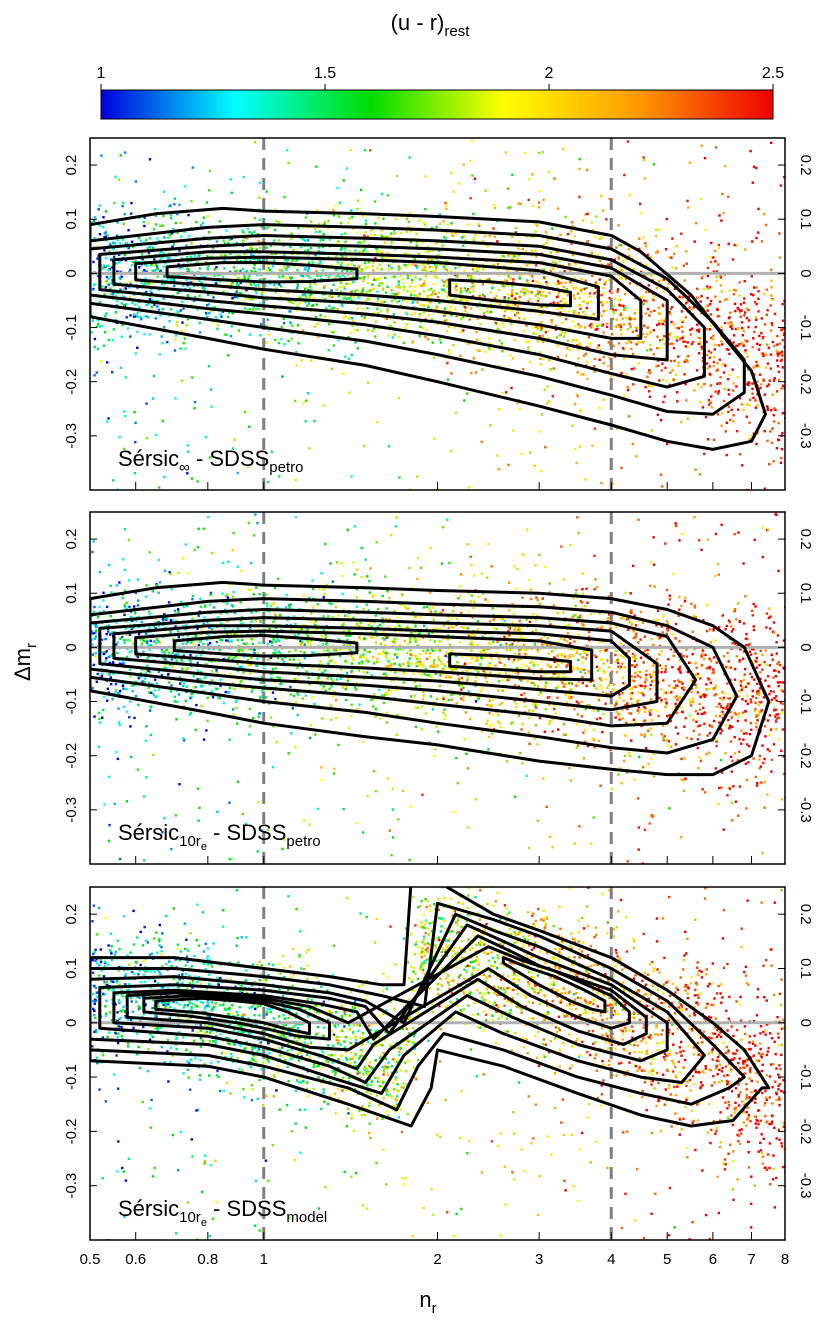  I want to click on panel-label: Sérsic∞ - SDSSpetro, so click(211, 461).